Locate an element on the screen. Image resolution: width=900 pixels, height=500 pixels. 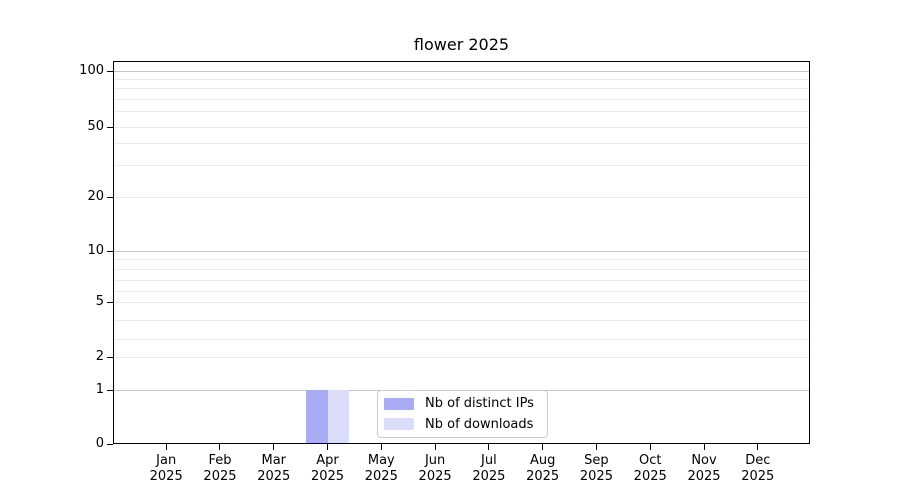
x-tick-month: Mar is located at coordinates (274, 460).